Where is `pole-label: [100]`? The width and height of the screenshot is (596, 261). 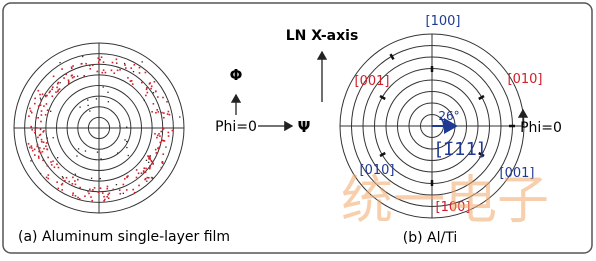 pole-label: [100] is located at coordinates (453, 207).